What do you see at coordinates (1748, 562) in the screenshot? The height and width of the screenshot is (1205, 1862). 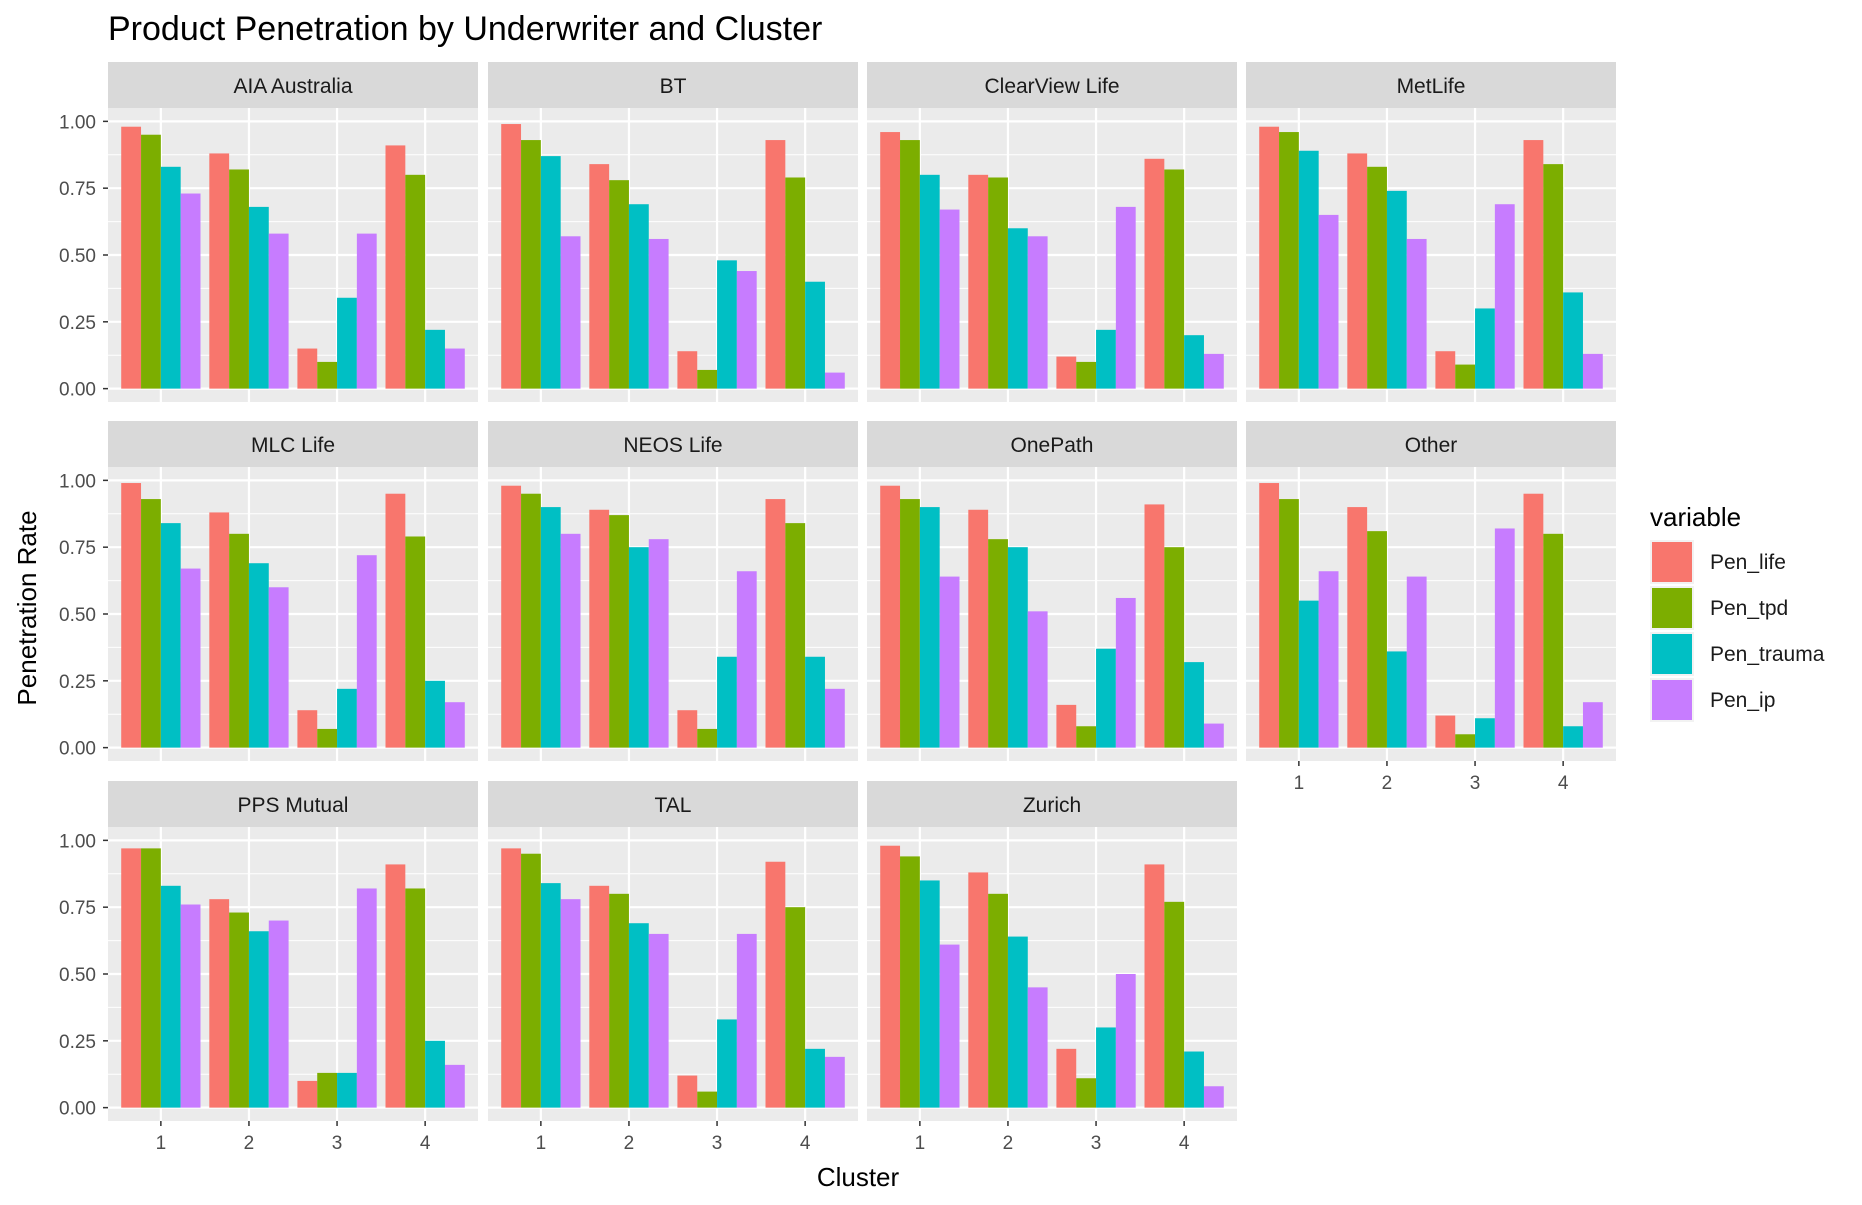 I see `legend-label-pen-life: Pen_life` at bounding box center [1748, 562].